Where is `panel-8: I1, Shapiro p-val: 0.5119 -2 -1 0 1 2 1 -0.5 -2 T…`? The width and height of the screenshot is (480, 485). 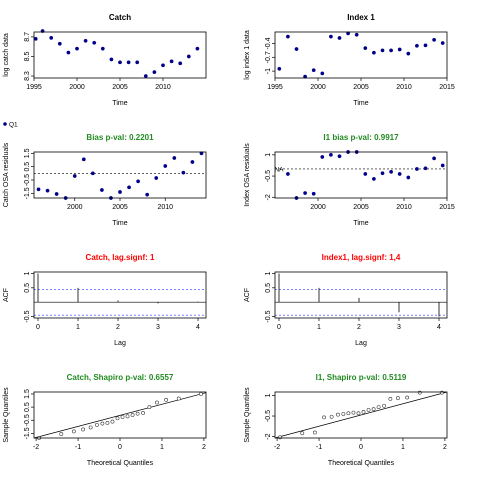
panel-8: I1, Shapiro p-val: 0.5119 -2 -1 0 1 2 1 -0.5 -2 T… is located at coordinates (346, 420).